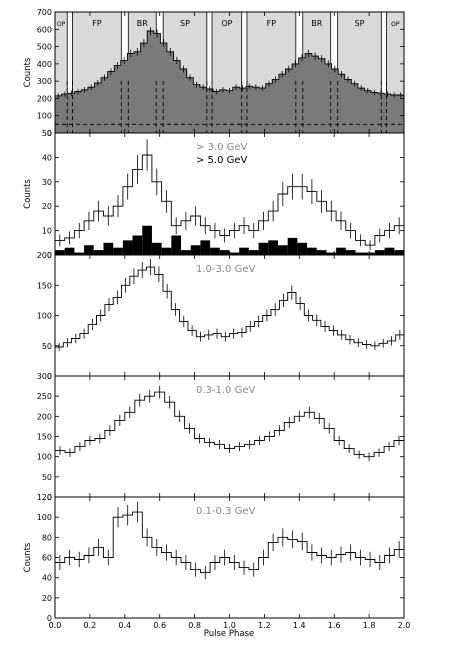  Describe the element at coordinates (334, 625) in the screenshot. I see `x-tick-label: 1.6` at that location.